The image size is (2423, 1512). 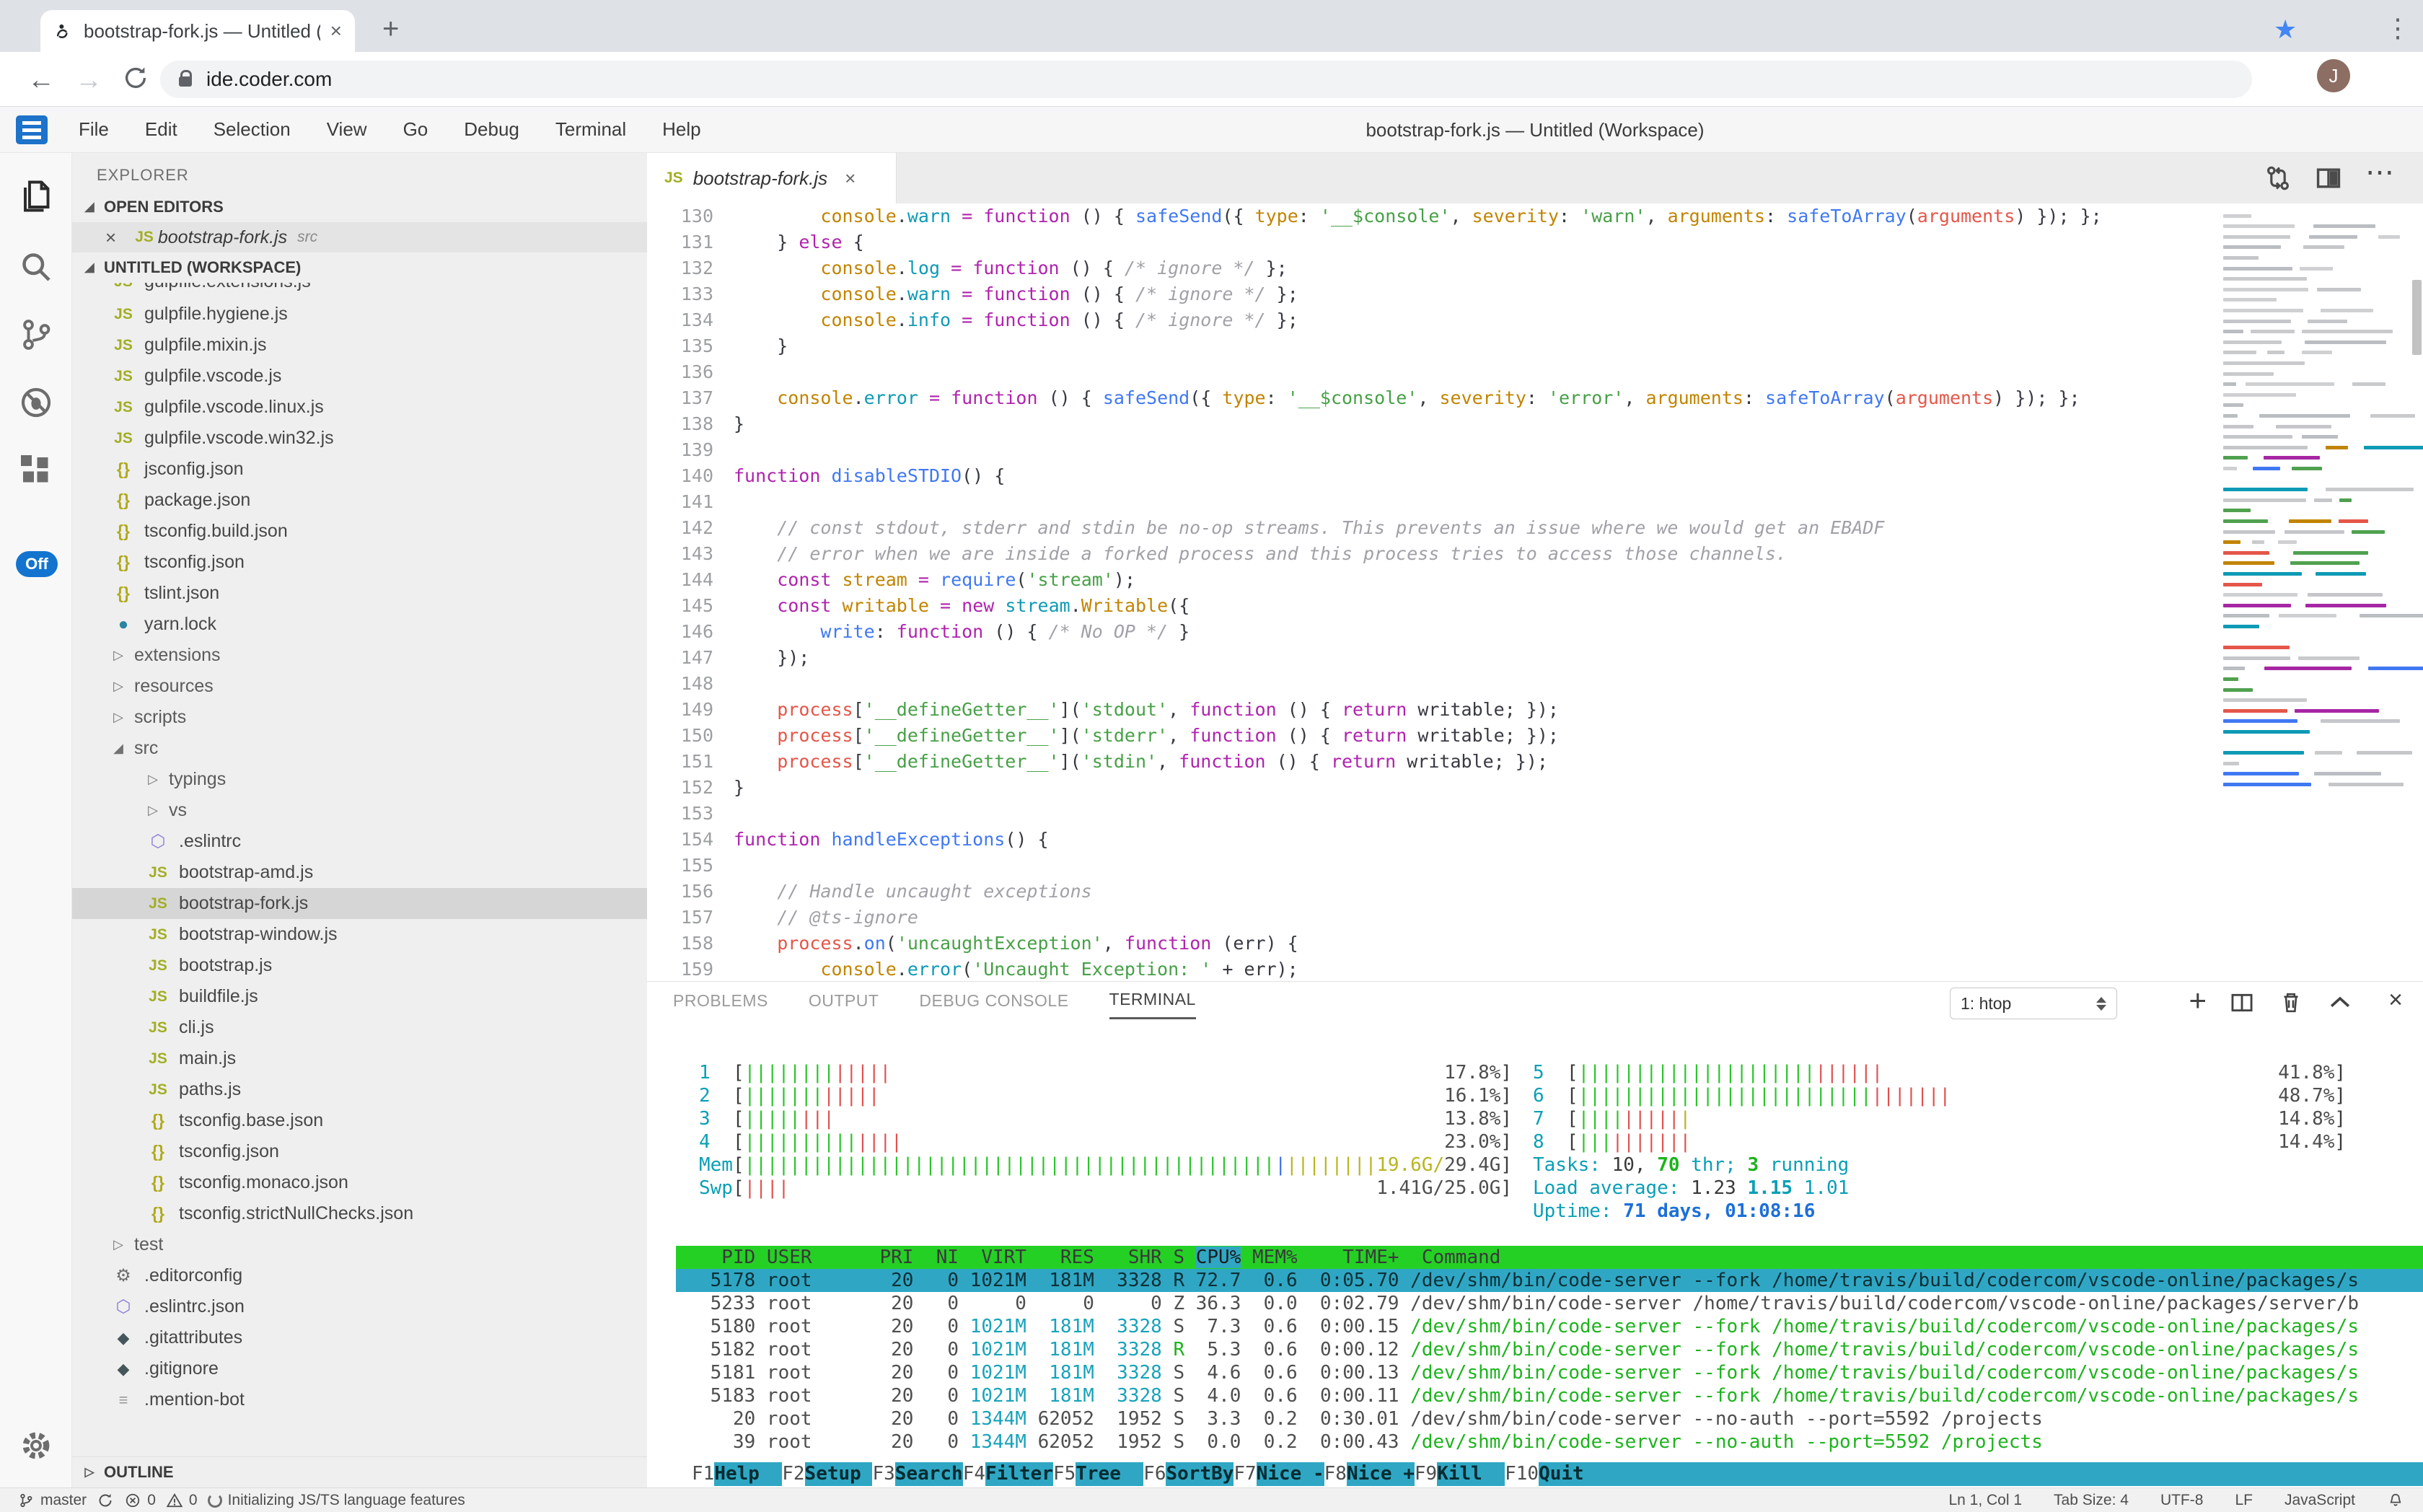 What do you see at coordinates (359, 1182) in the screenshot?
I see `tree-item: {} tsconfig.monaco.json` at bounding box center [359, 1182].